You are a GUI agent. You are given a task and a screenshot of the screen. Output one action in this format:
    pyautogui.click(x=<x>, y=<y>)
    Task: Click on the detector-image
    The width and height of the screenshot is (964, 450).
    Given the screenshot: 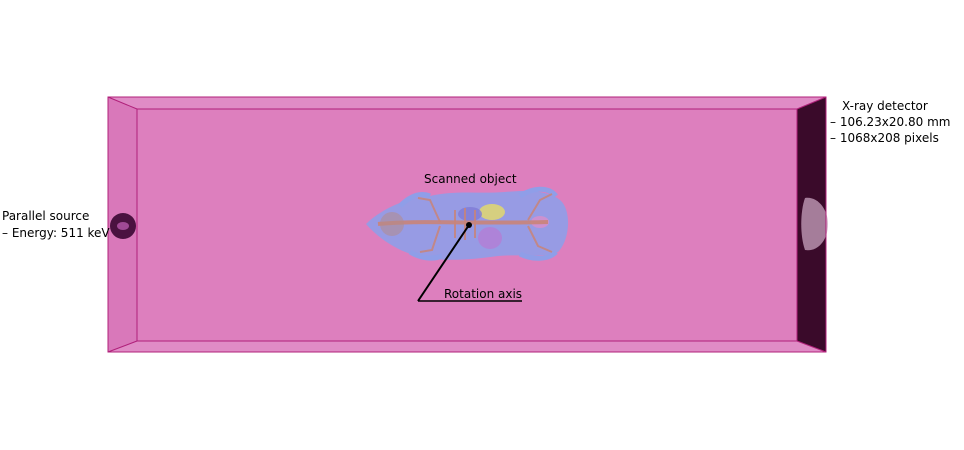 What is the action you would take?
    pyautogui.click(x=814, y=224)
    